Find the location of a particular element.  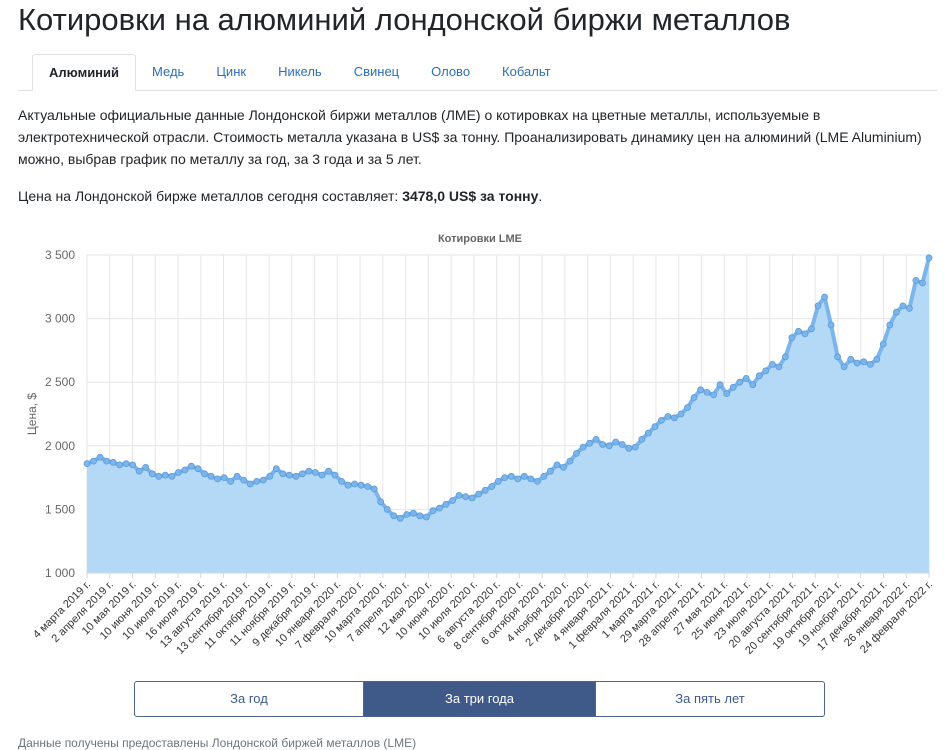

tab-zinc: Цинк is located at coordinates (231, 71).